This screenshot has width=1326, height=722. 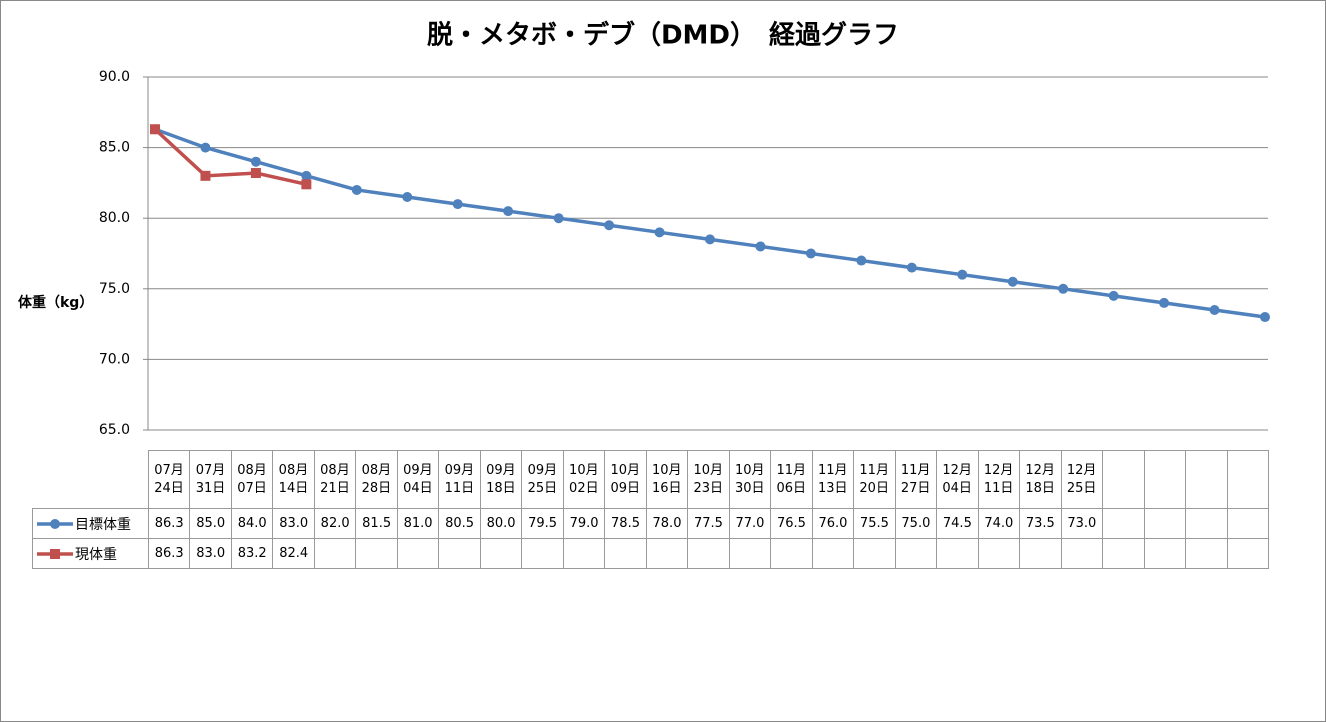 What do you see at coordinates (1082, 523) in the screenshot?
I see `table-cell: 73.0` at bounding box center [1082, 523].